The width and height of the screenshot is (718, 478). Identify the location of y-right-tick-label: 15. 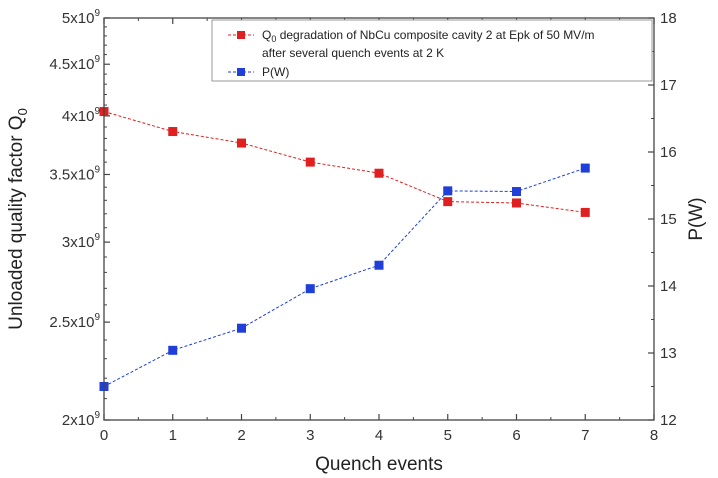
(668, 219).